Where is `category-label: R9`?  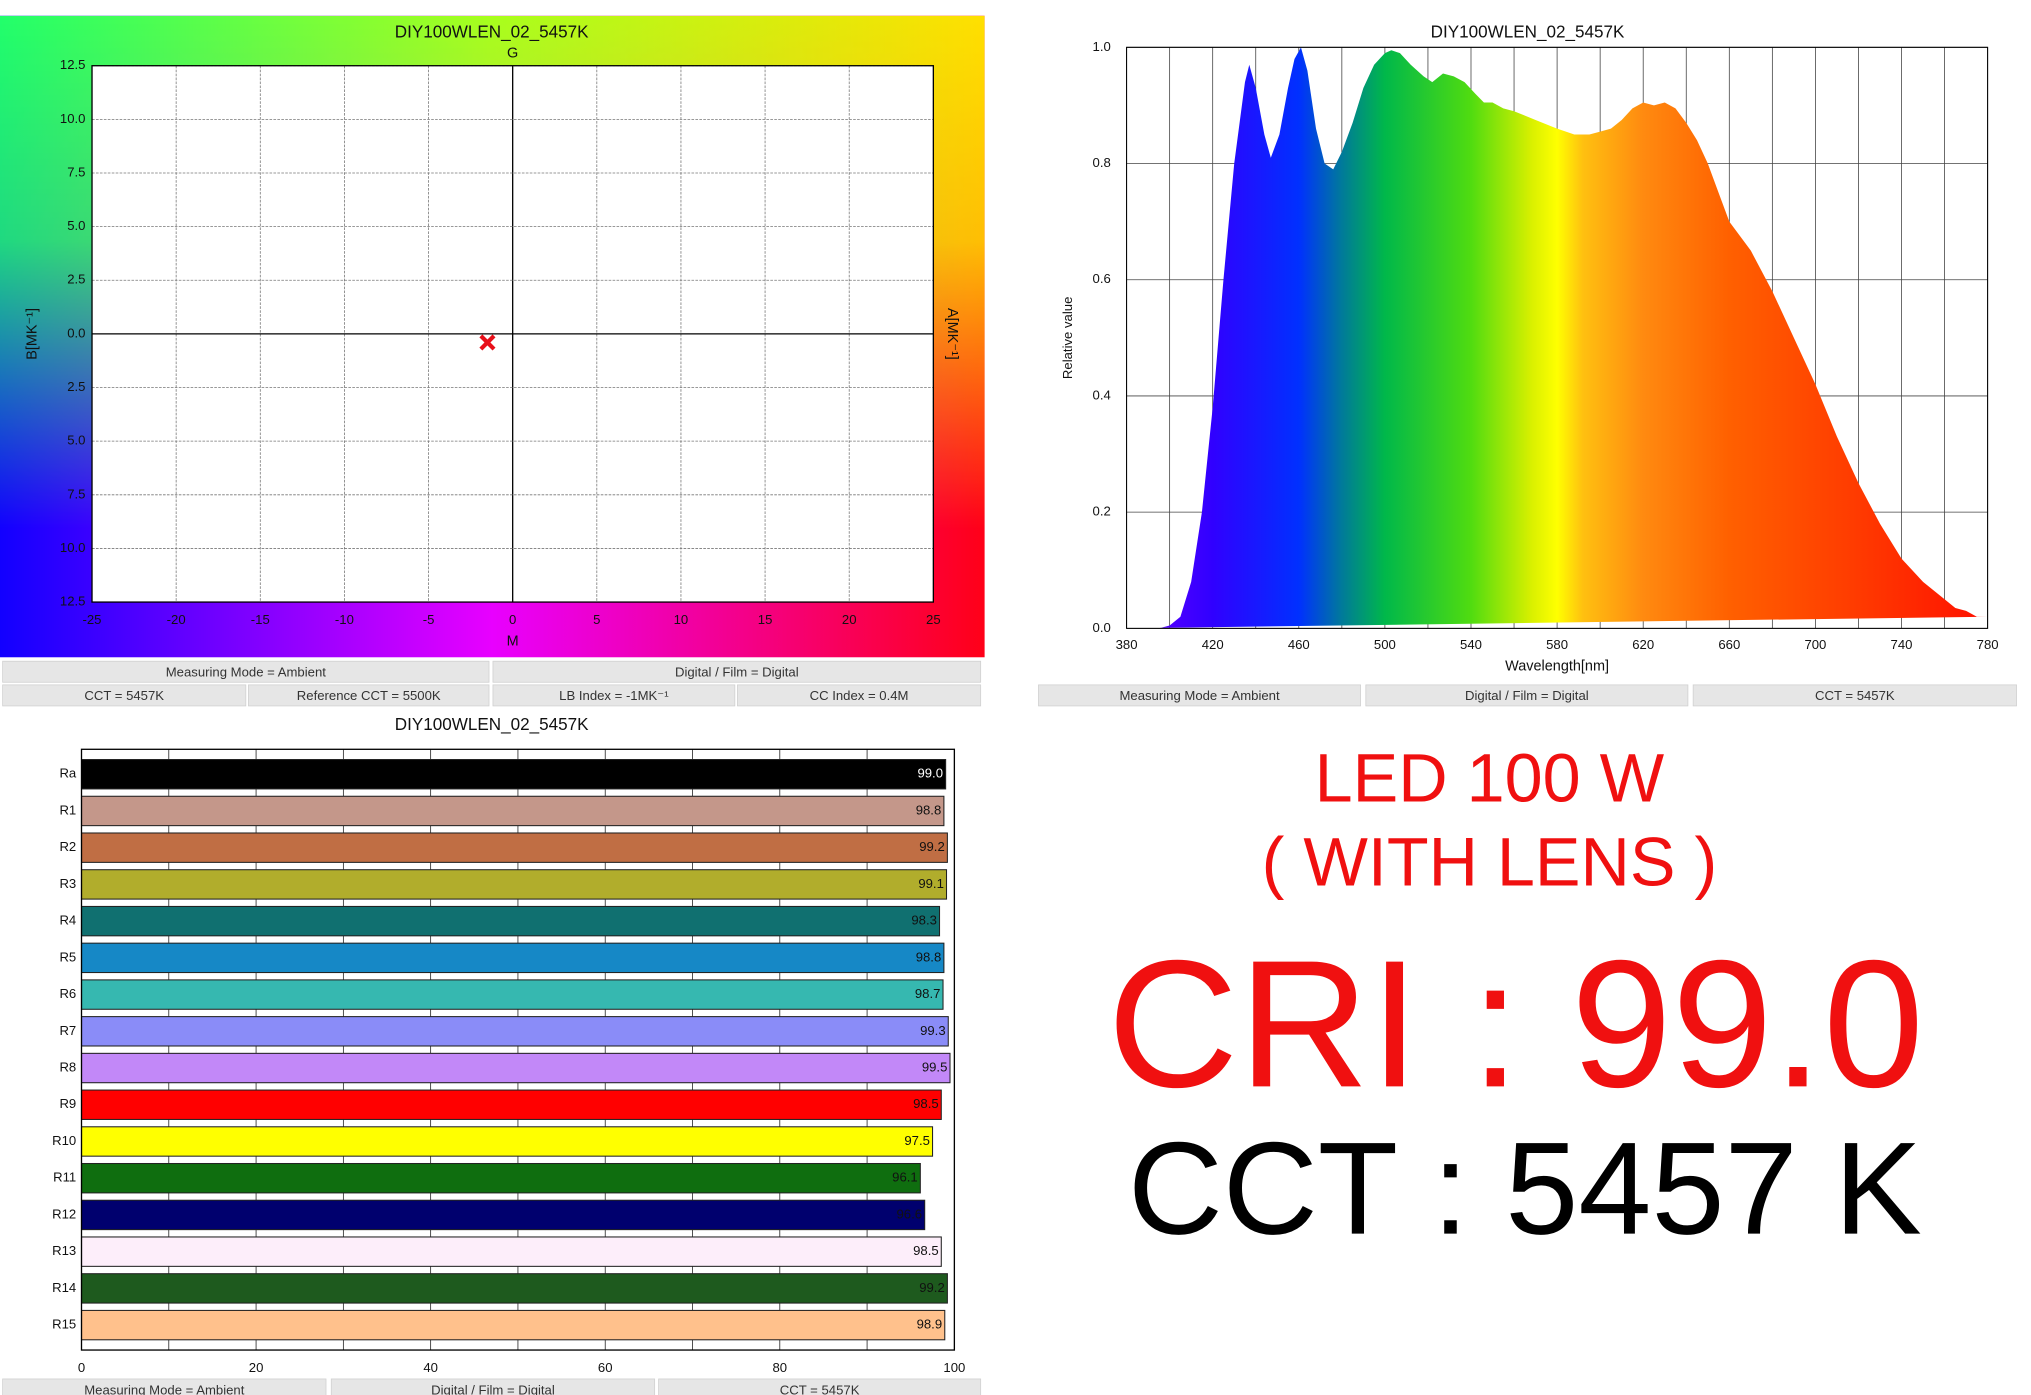
category-label: R9 is located at coordinates (67, 1103).